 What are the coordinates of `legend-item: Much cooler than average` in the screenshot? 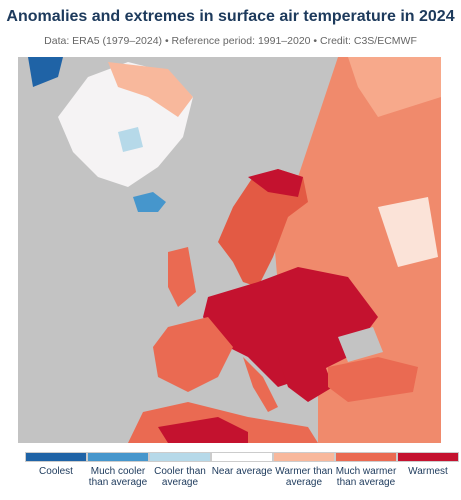 It's located at (118, 470).